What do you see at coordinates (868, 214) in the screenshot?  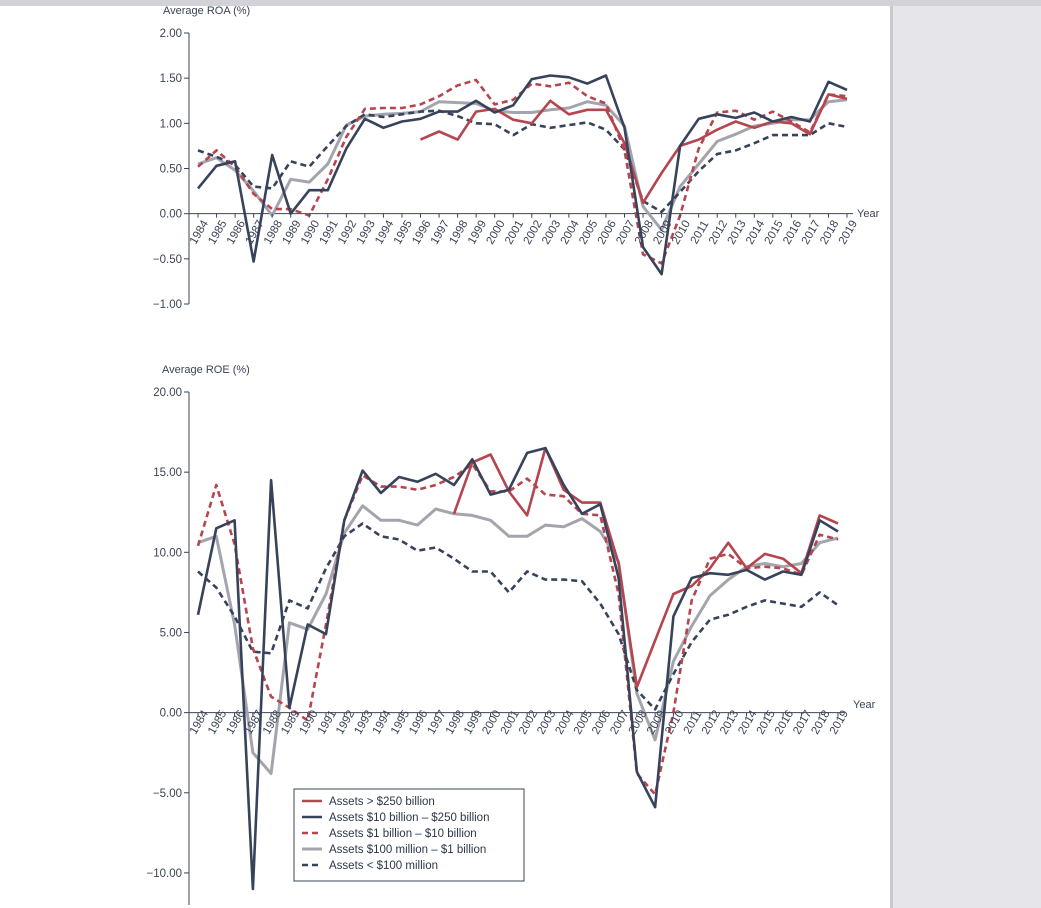 I see `roa-xlabel: Year` at bounding box center [868, 214].